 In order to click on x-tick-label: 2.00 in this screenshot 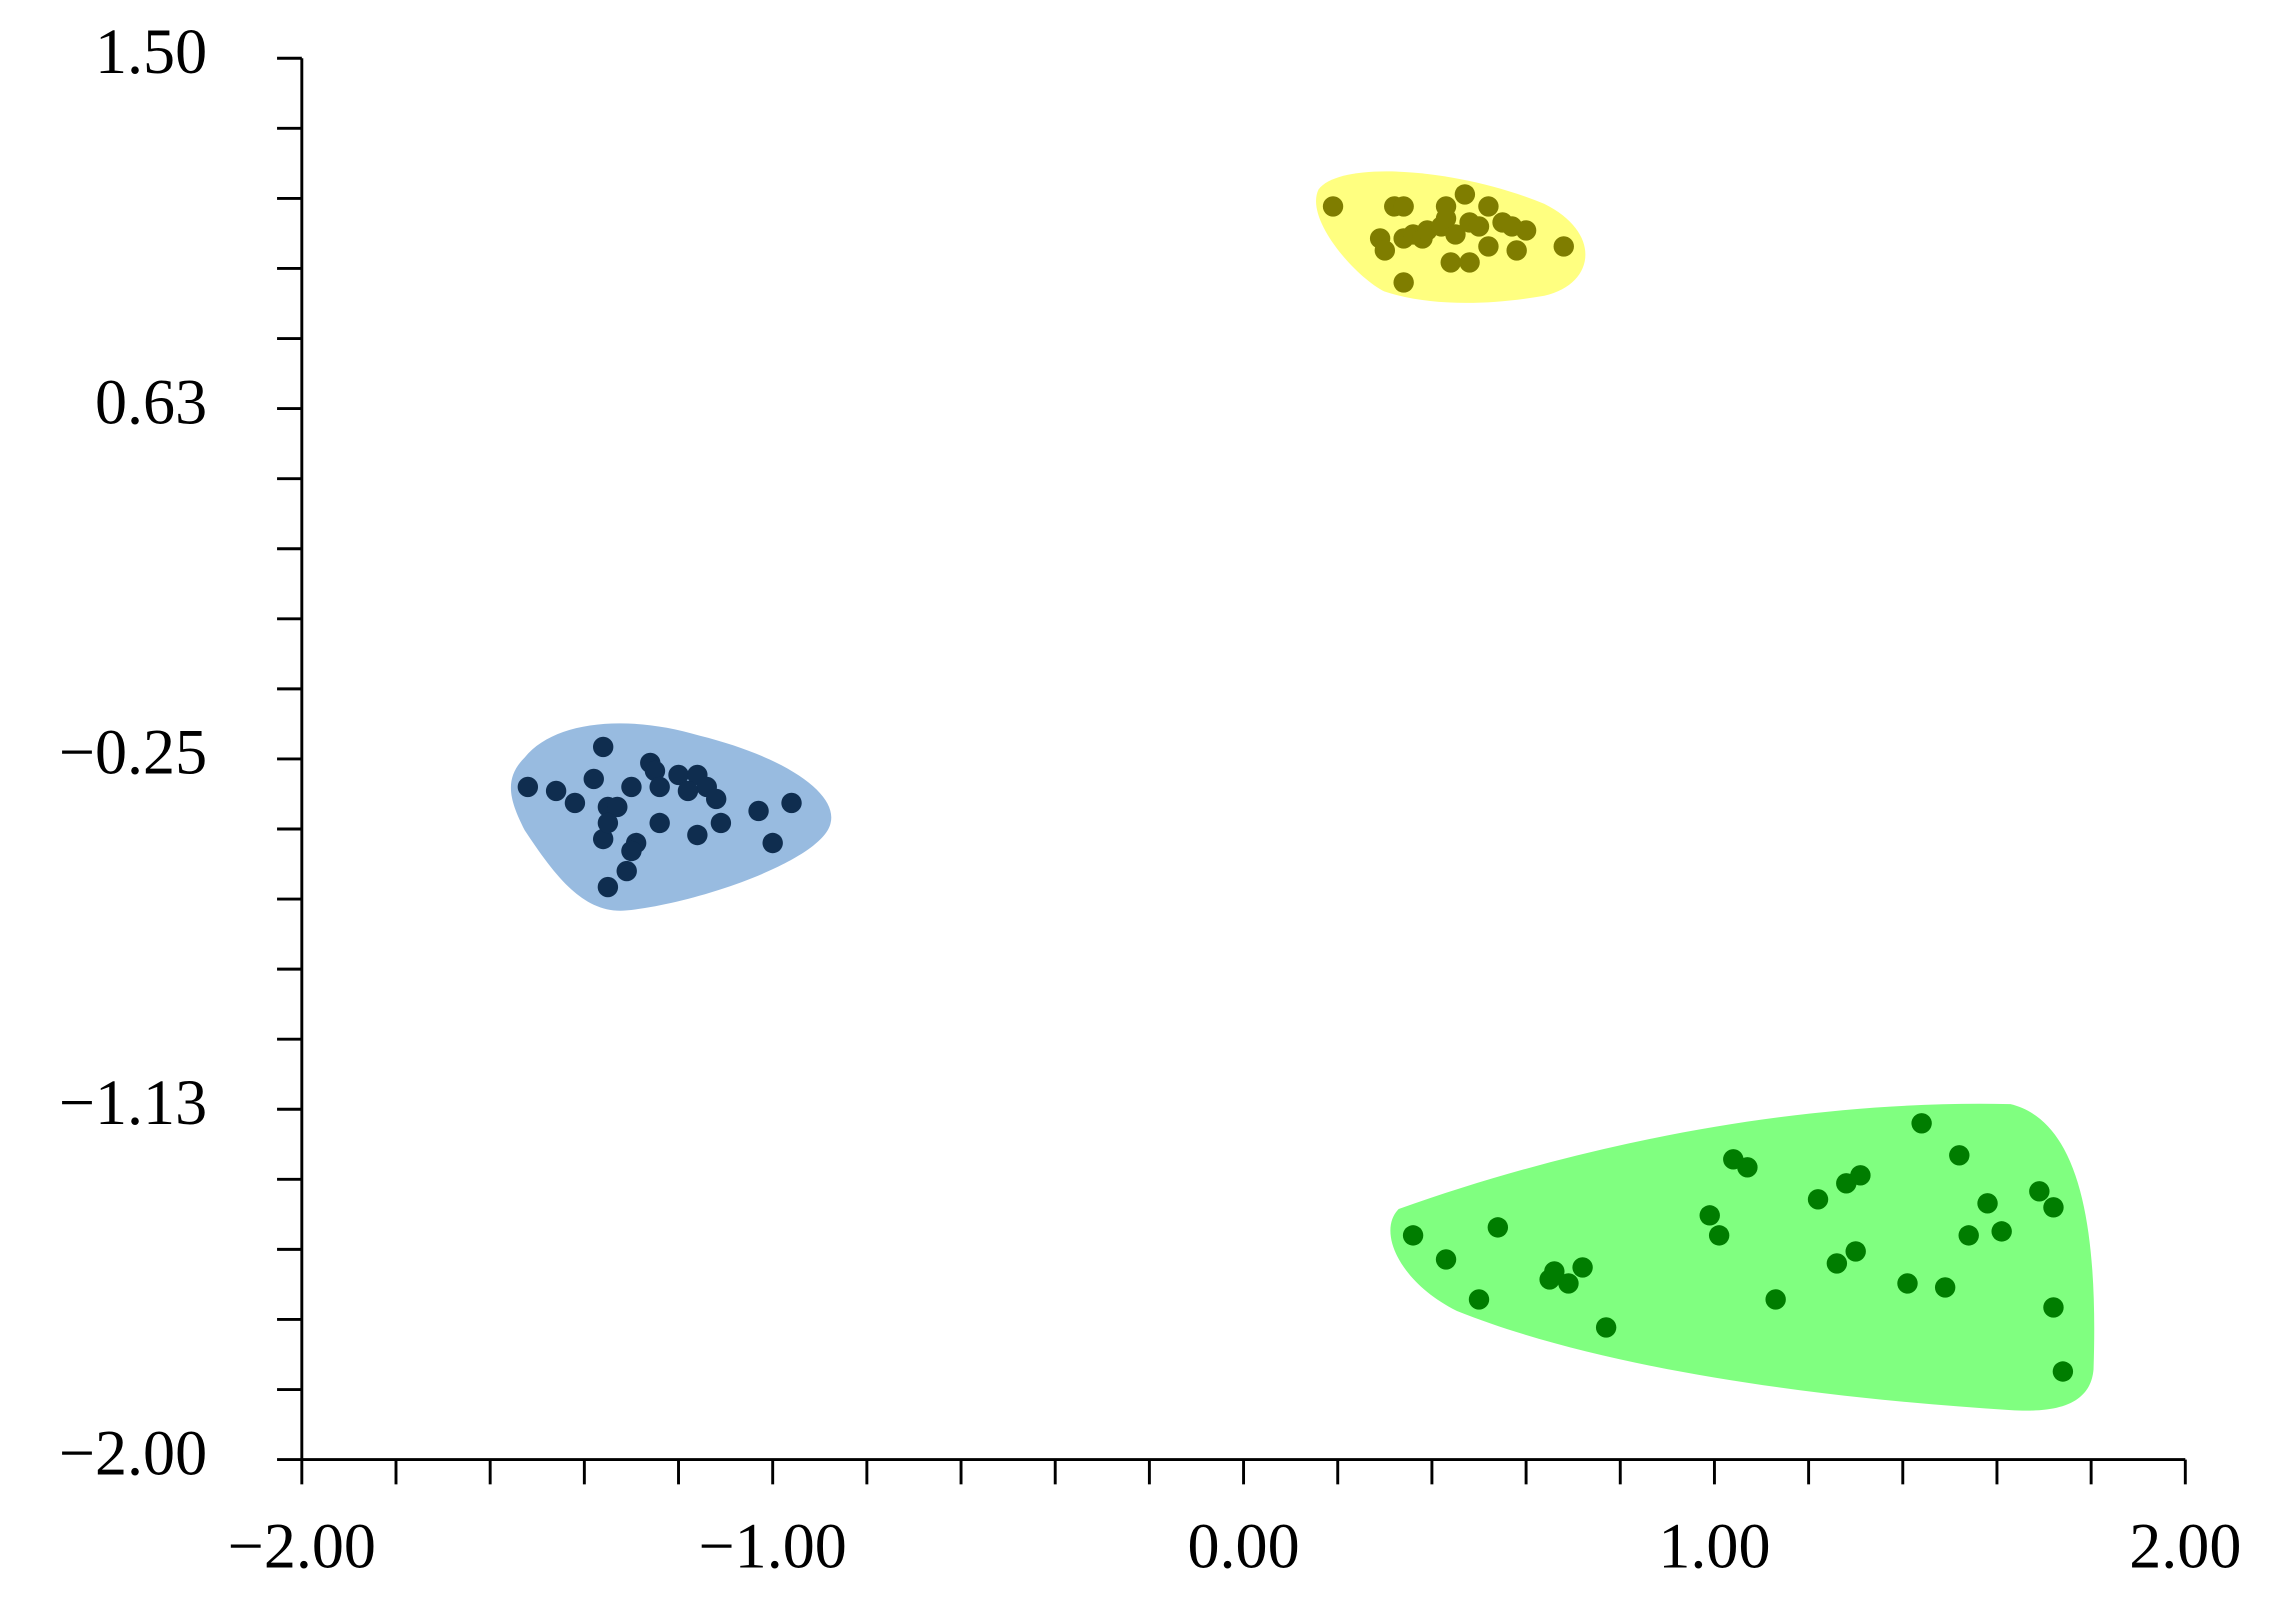, I will do `click(2185, 1546)`.